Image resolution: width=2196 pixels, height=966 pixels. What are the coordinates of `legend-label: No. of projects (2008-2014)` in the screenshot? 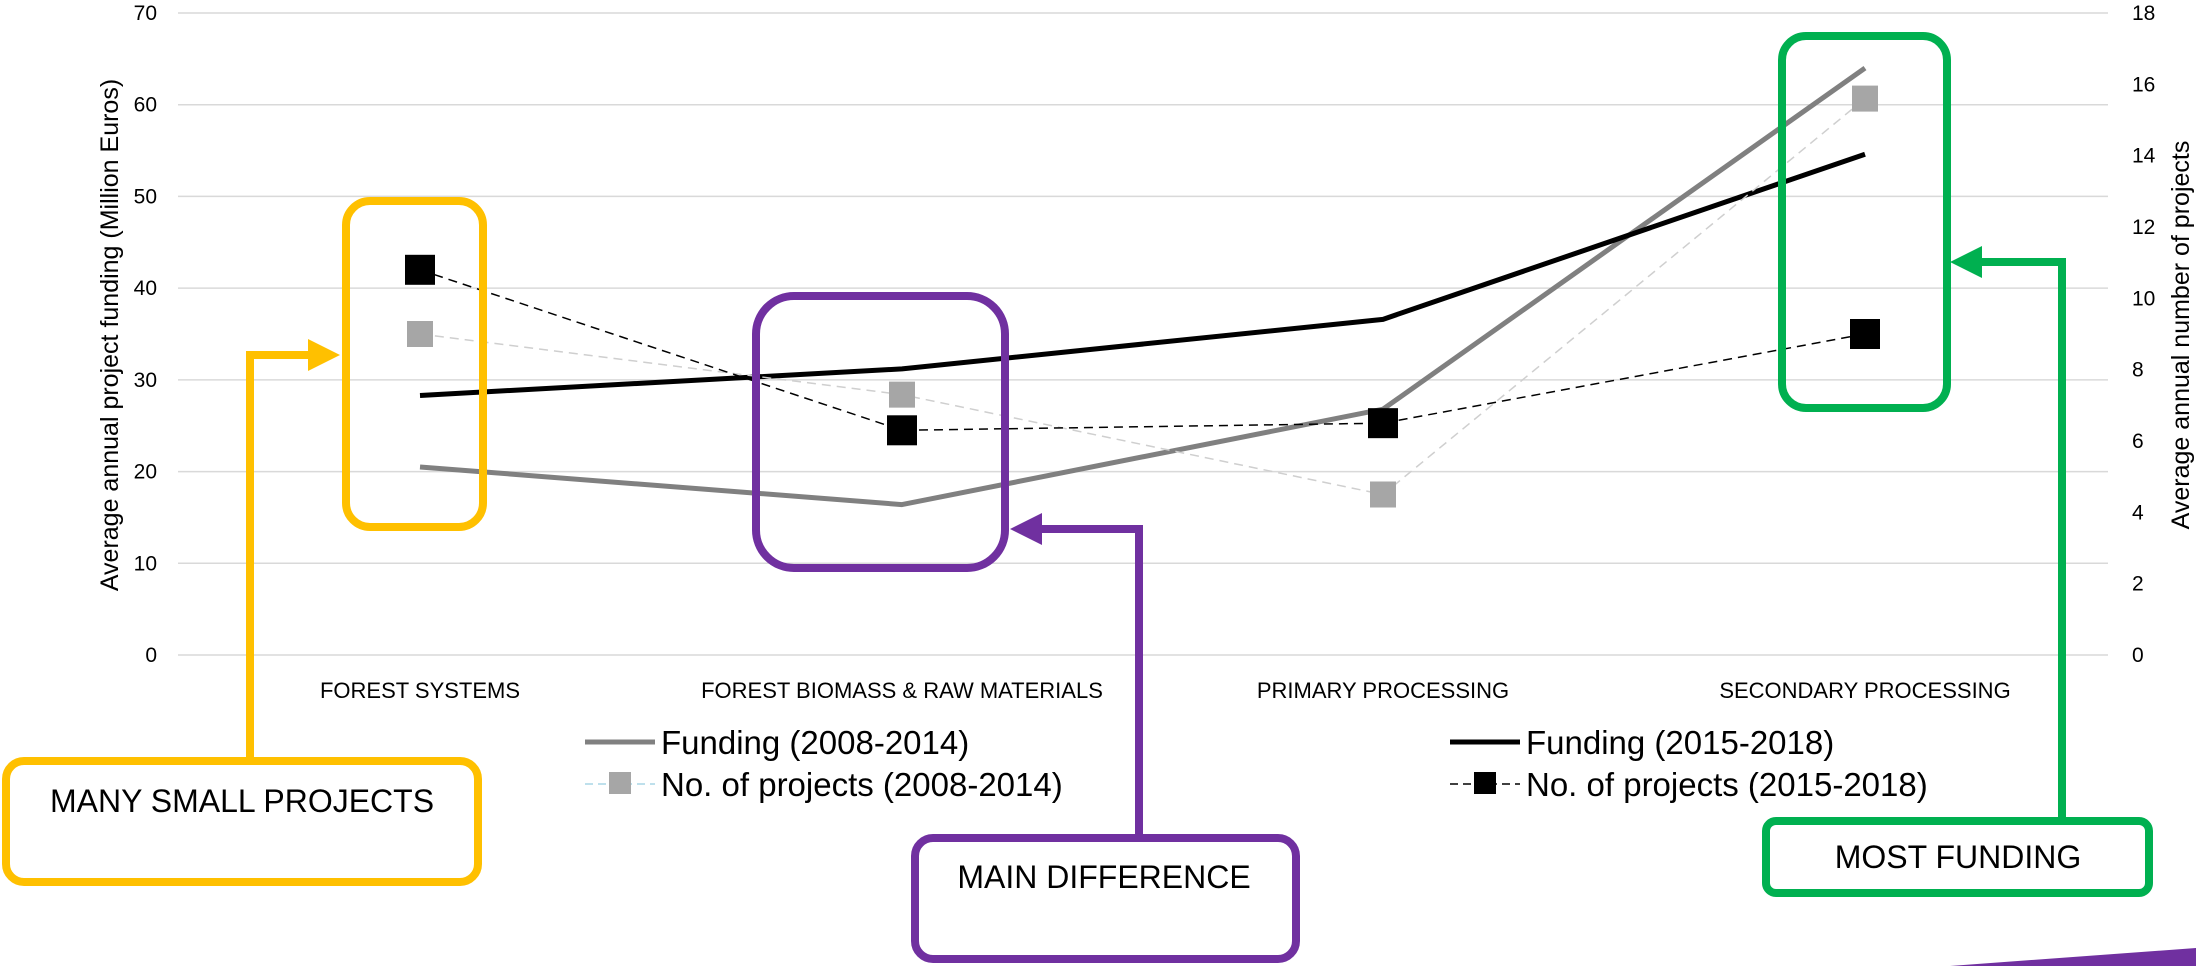 It's located at (862, 784).